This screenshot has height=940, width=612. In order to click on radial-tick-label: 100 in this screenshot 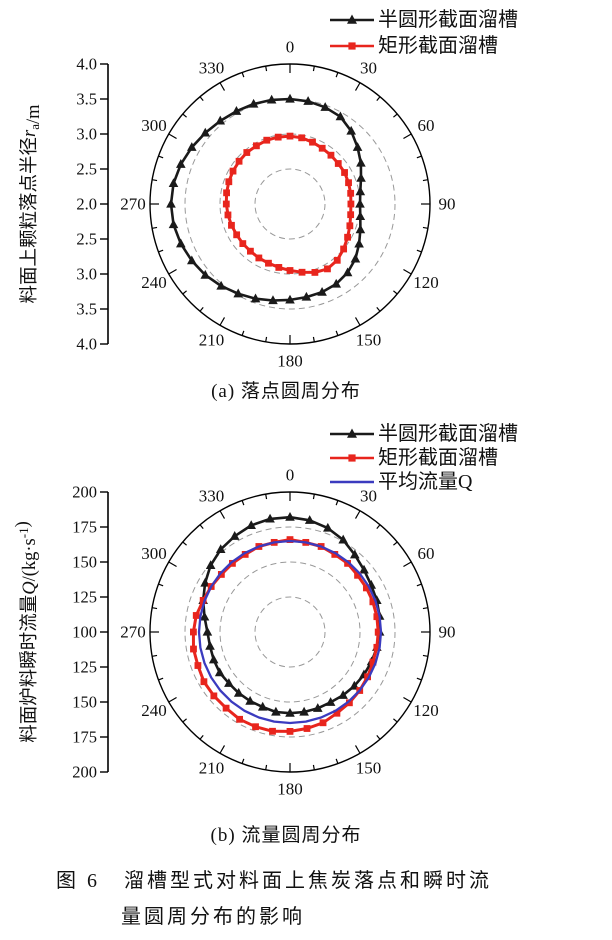, I will do `click(84, 632)`.